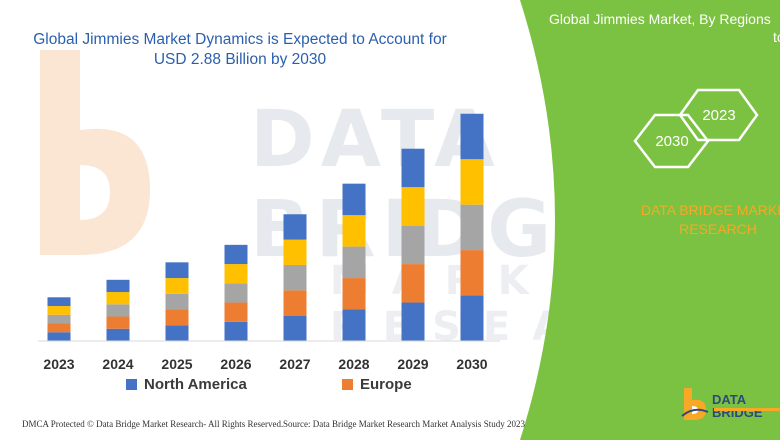  I want to click on logo-underline, so click(747, 409).